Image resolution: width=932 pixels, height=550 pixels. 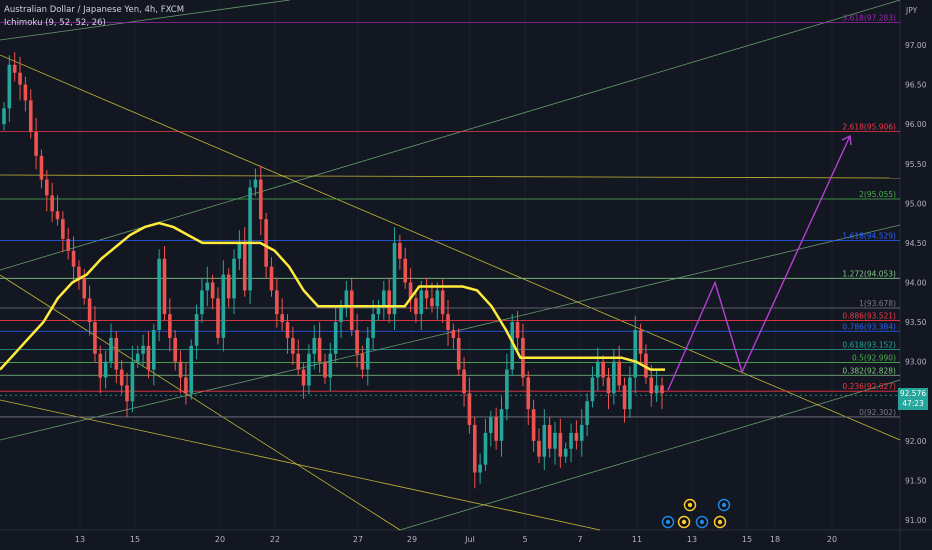 I want to click on bar-countdown: 47:23, so click(x=913, y=403).